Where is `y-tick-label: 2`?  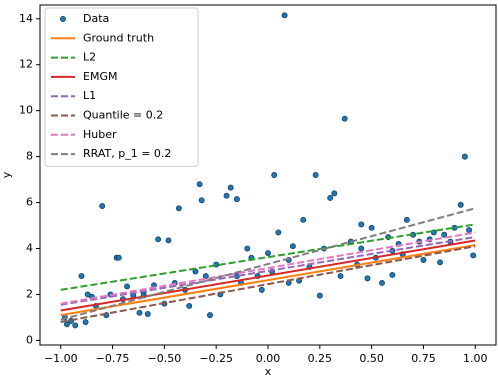
y-tick-label: 2 is located at coordinates (29, 293).